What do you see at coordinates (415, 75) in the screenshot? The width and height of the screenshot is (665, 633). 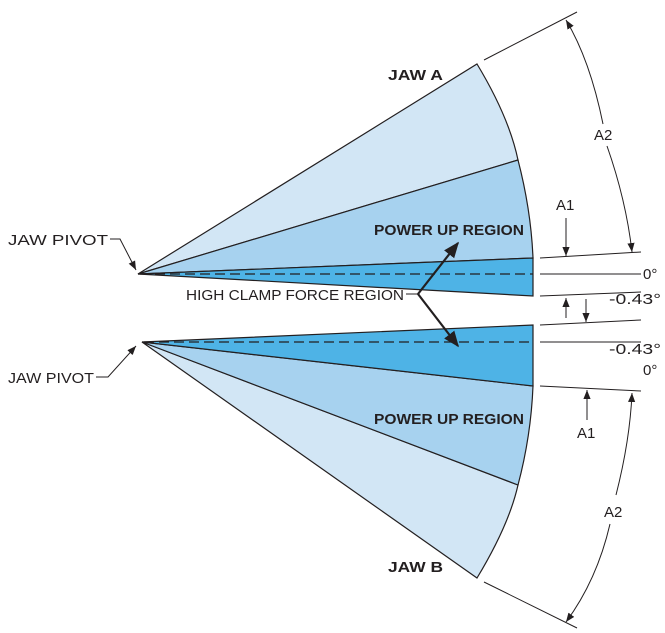 I see `jaw-a-name: JAW A` at bounding box center [415, 75].